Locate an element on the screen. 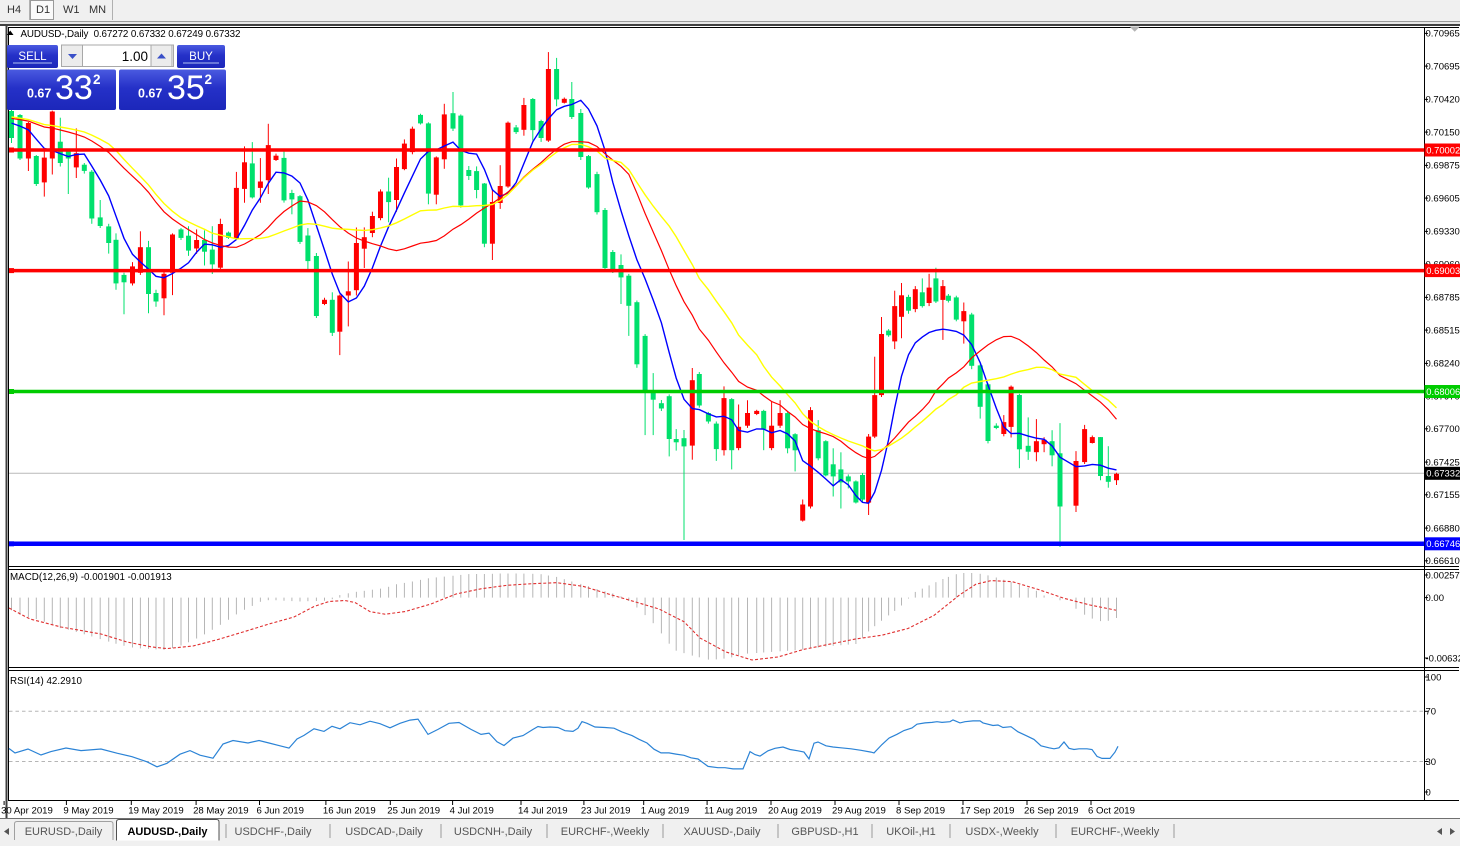 This screenshot has height=846, width=1460. svg-text: EURUSD-,Daily is located at coordinates (64, 832).